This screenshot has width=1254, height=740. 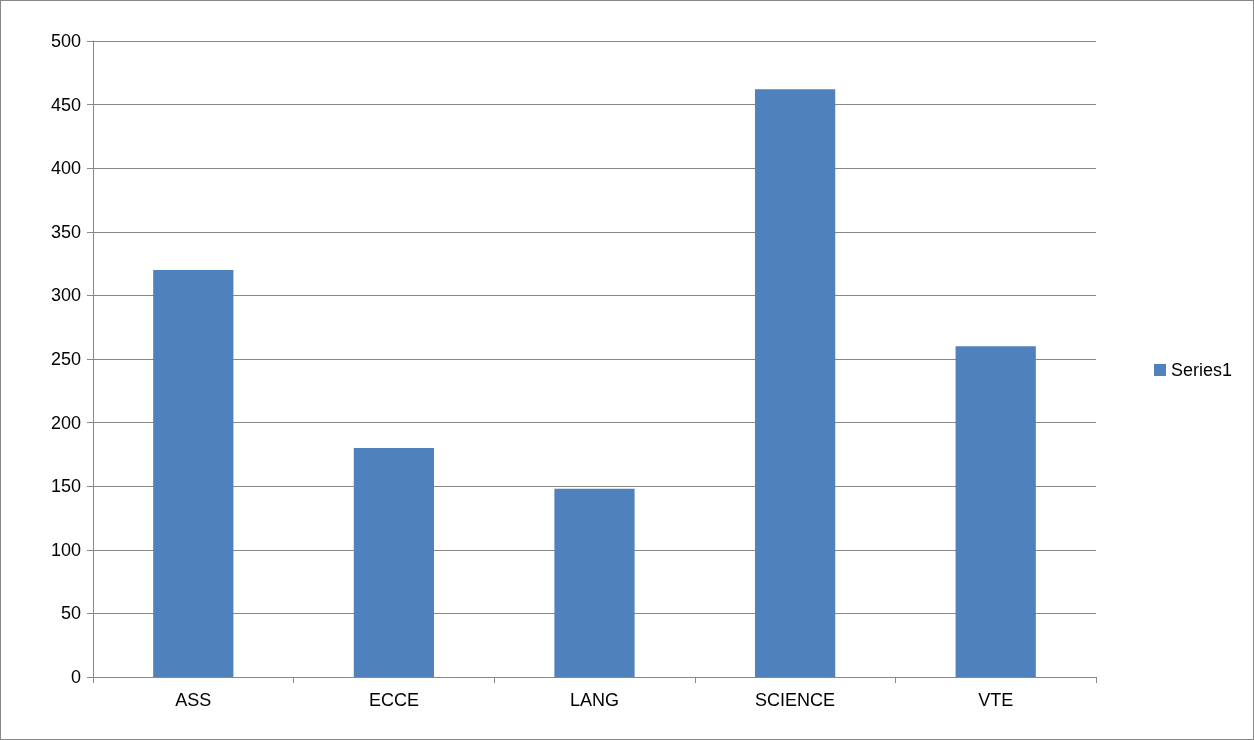 I want to click on y-tick-label: 300, so click(x=65, y=295).